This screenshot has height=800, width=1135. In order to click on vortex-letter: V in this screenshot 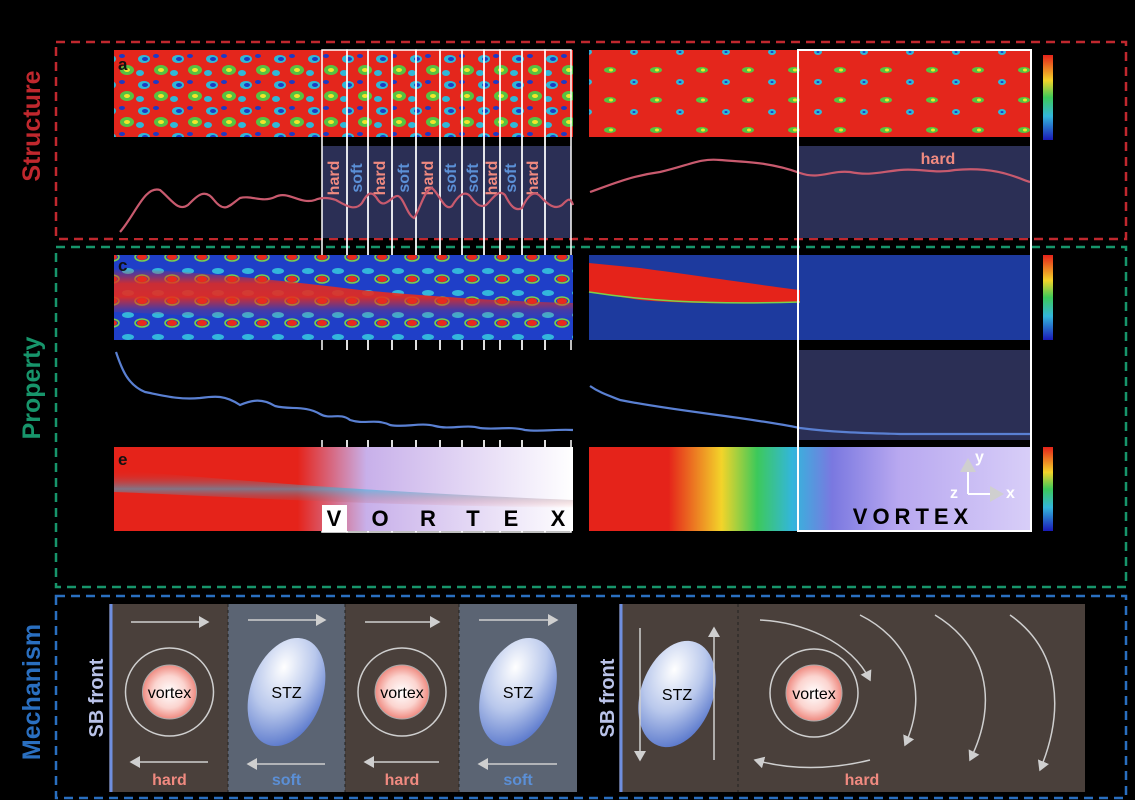, I will do `click(334, 518)`.